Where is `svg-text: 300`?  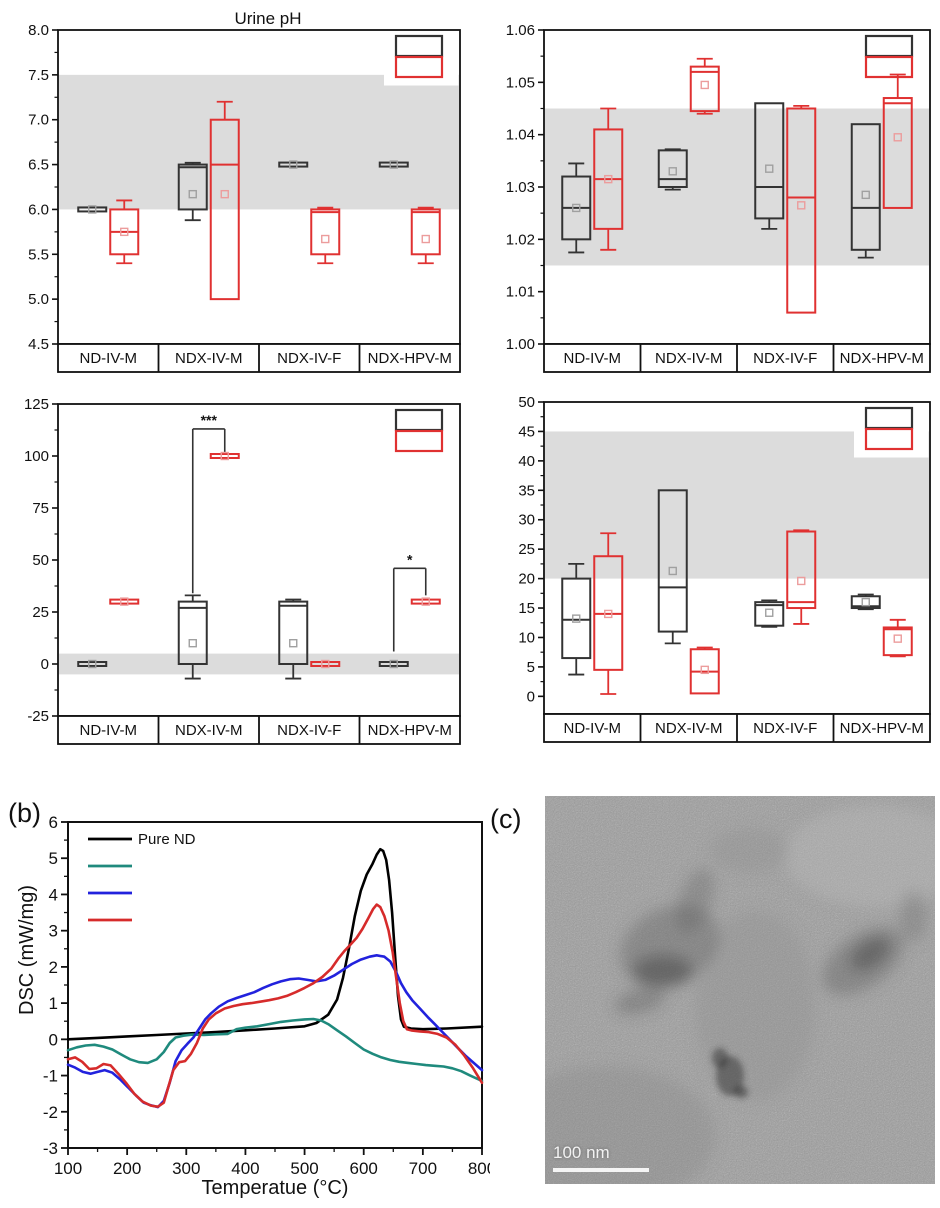 svg-text: 300 is located at coordinates (186, 1168).